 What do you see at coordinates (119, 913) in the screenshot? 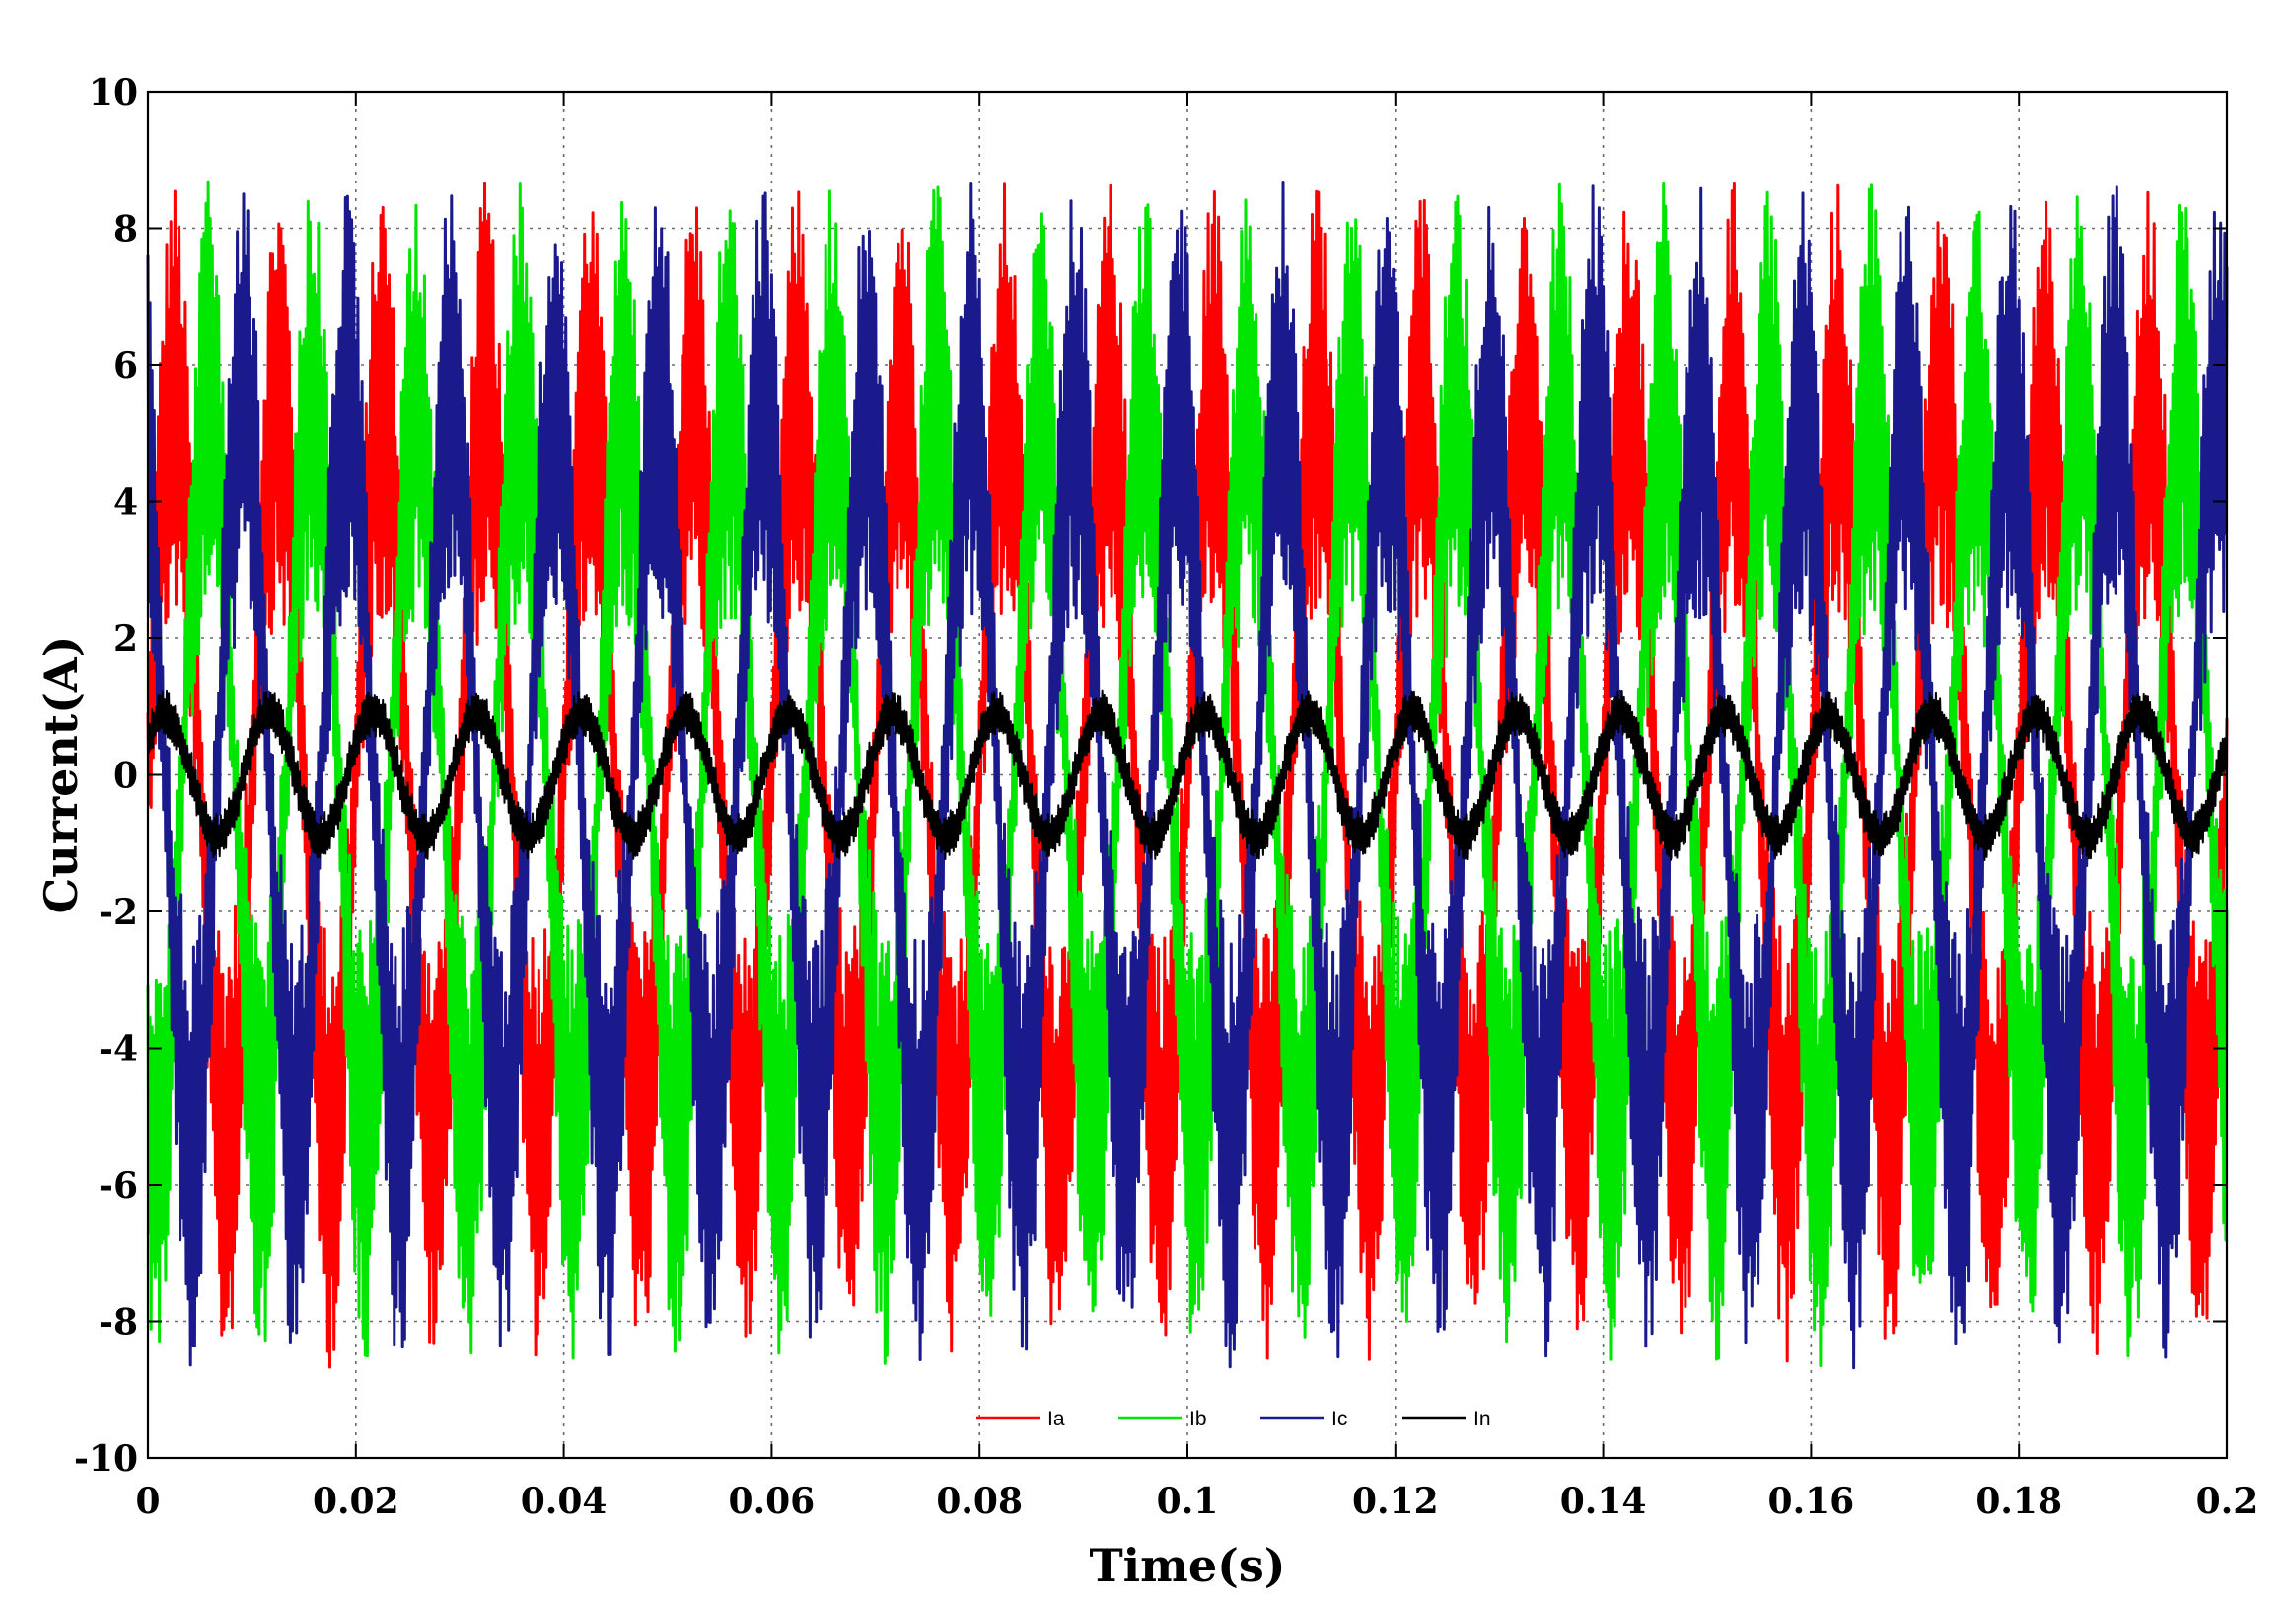
I see `y-tick-label: -2` at bounding box center [119, 913].